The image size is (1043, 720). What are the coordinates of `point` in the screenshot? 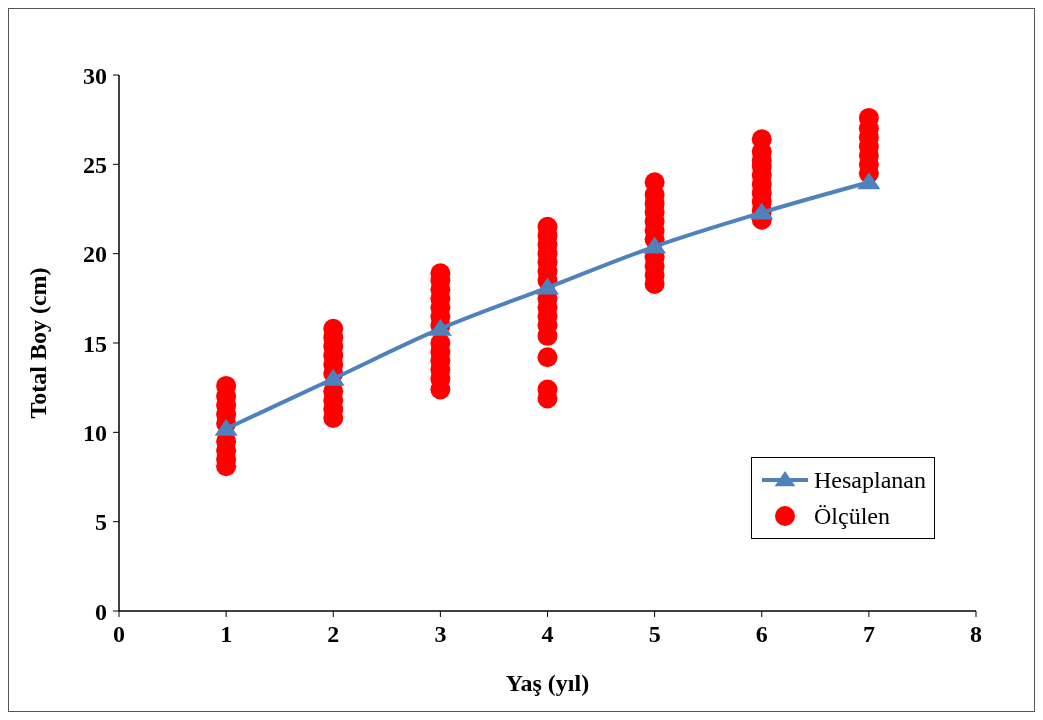 It's located at (226, 427).